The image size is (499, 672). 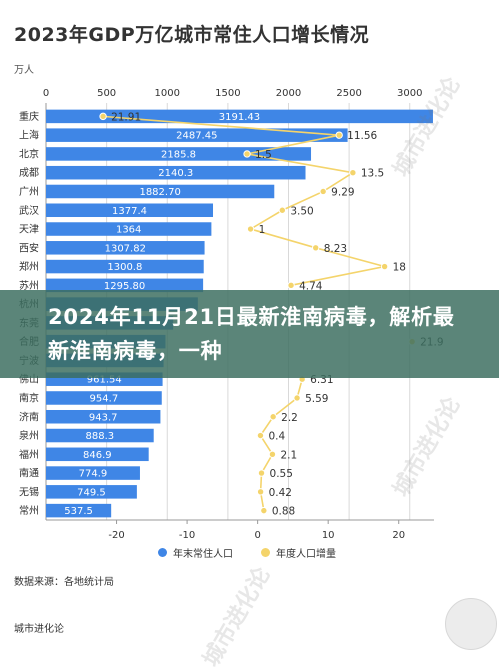 I want to click on x-bottom-tick-label: 0, so click(x=257, y=535).